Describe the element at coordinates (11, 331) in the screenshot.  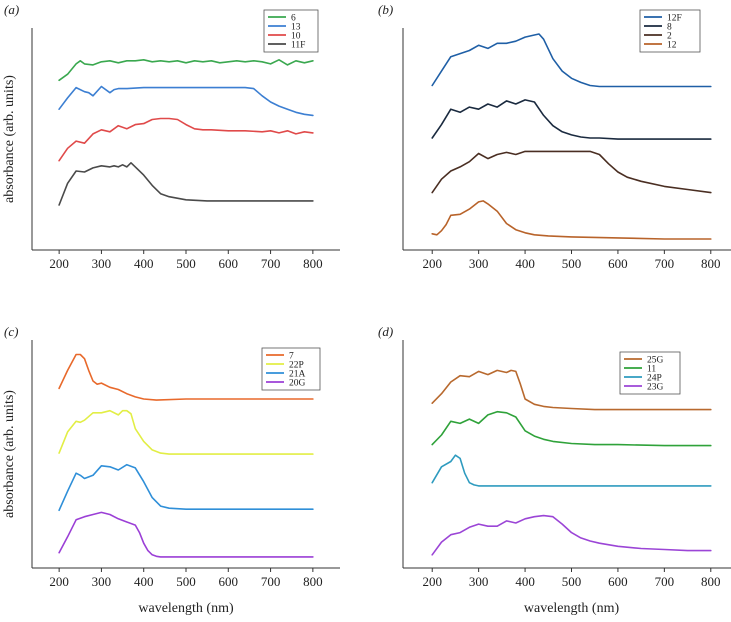
I see `panel-label: (c)` at that location.